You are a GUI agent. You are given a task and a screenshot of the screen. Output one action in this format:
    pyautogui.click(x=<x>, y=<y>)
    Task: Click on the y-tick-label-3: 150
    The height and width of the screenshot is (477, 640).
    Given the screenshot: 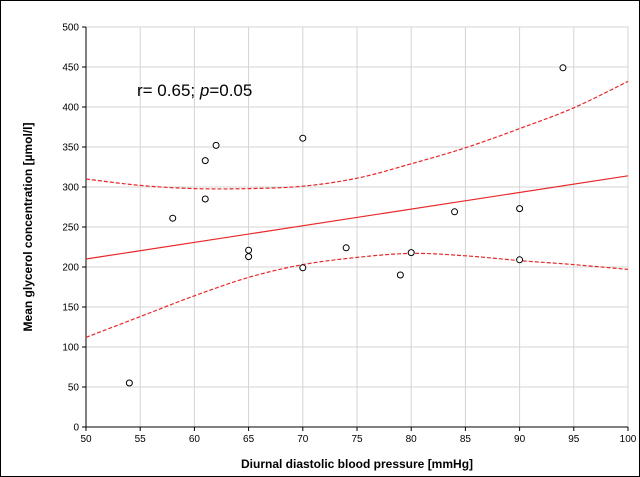 What is the action you would take?
    pyautogui.click(x=70, y=308)
    